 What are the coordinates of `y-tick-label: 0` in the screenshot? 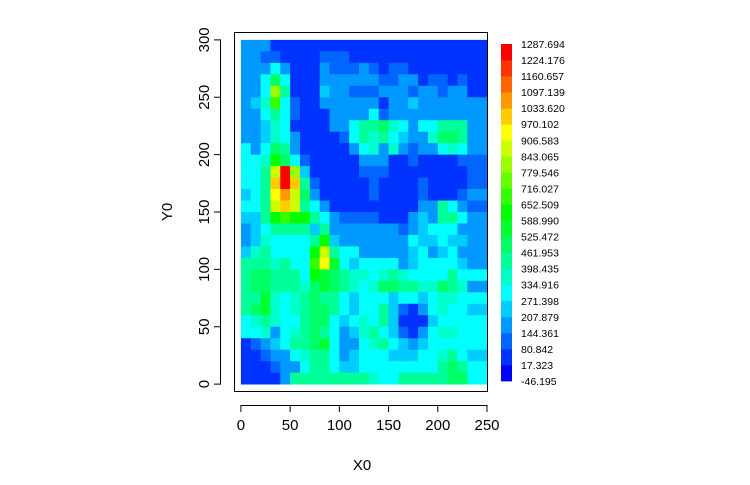 It's located at (204, 384).